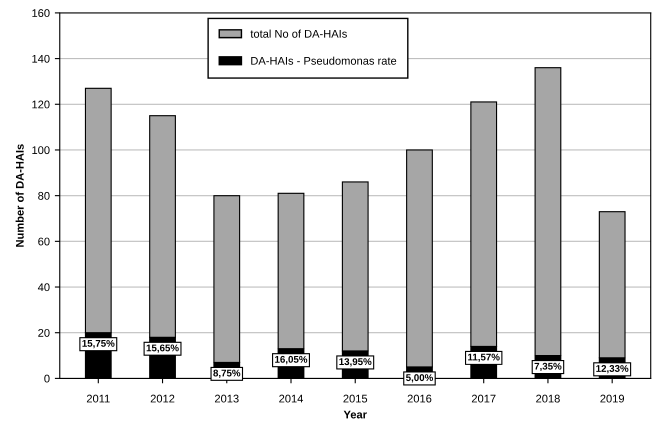 Image resolution: width=664 pixels, height=430 pixels. Describe the element at coordinates (44, 287) in the screenshot. I see `y-tick-label: 40` at that location.